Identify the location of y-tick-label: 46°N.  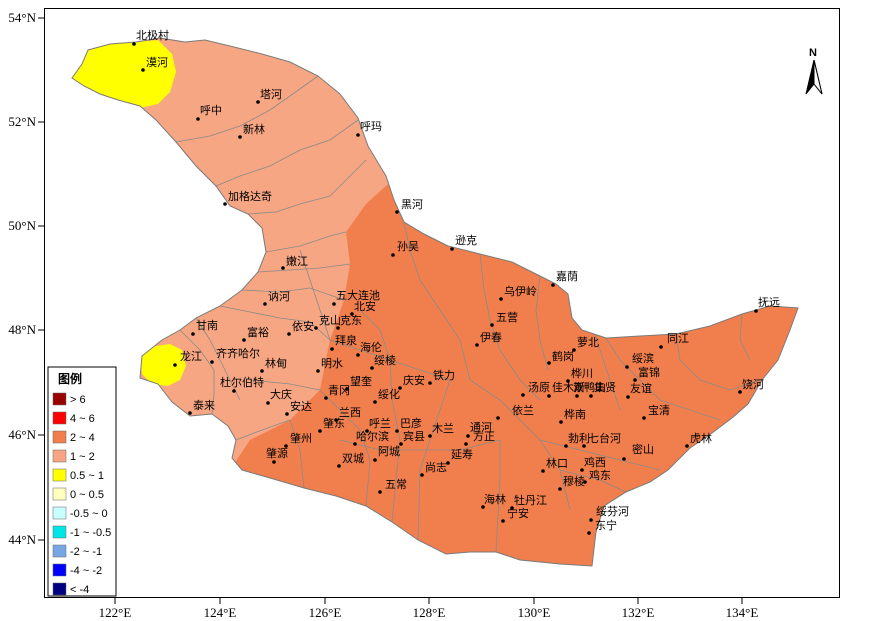
(22, 434).